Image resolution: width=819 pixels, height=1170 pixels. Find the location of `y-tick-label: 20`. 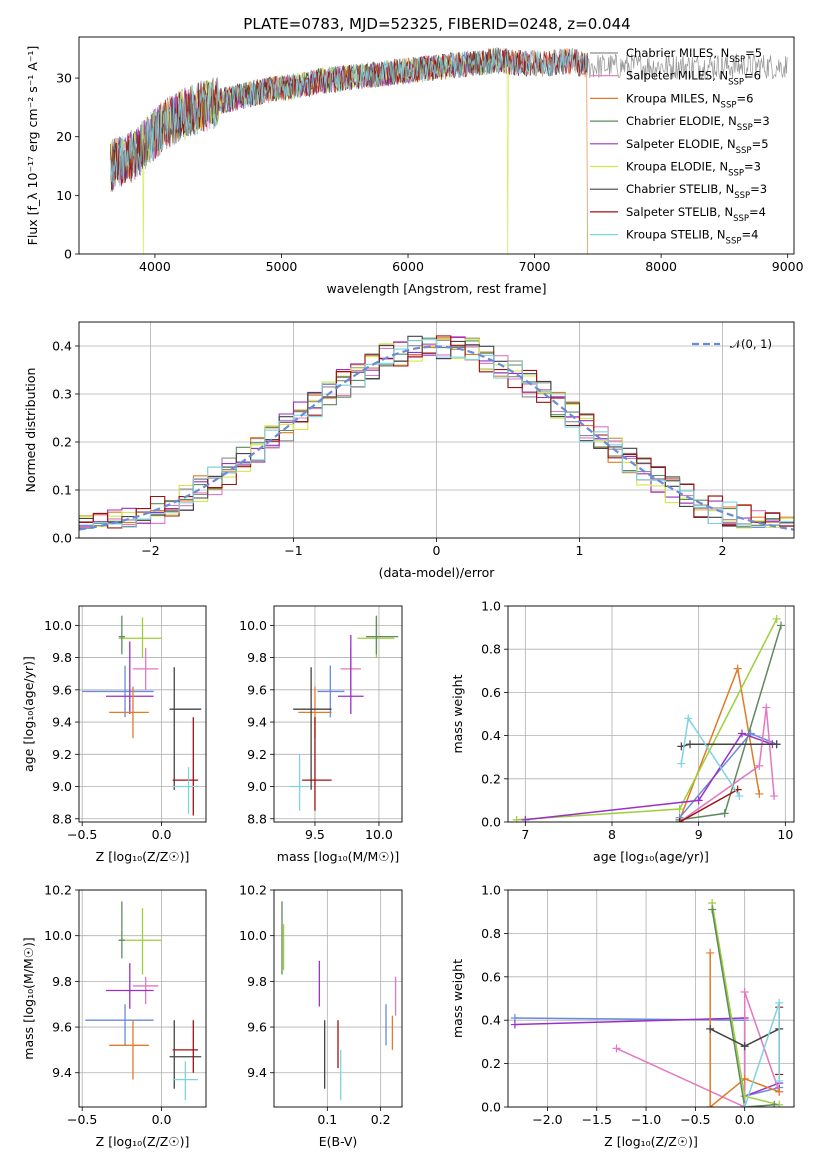

y-tick-label: 20 is located at coordinates (64, 136).